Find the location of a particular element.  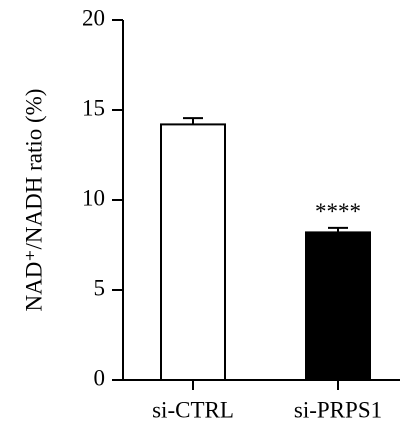

y-axis-label: NAD⁺/NADH ratio (%) is located at coordinates (33, 200).